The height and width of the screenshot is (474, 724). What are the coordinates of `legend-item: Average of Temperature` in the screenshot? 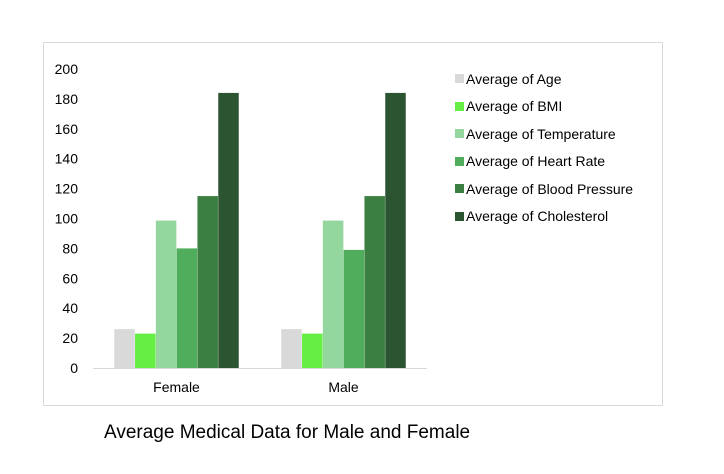 It's located at (570, 134).